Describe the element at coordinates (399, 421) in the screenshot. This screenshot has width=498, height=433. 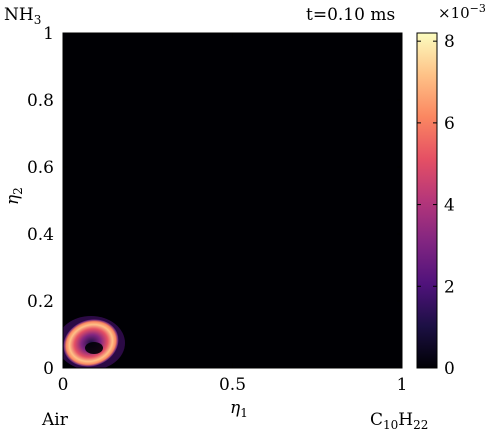
I see `label-c10h22: C10H22` at that location.